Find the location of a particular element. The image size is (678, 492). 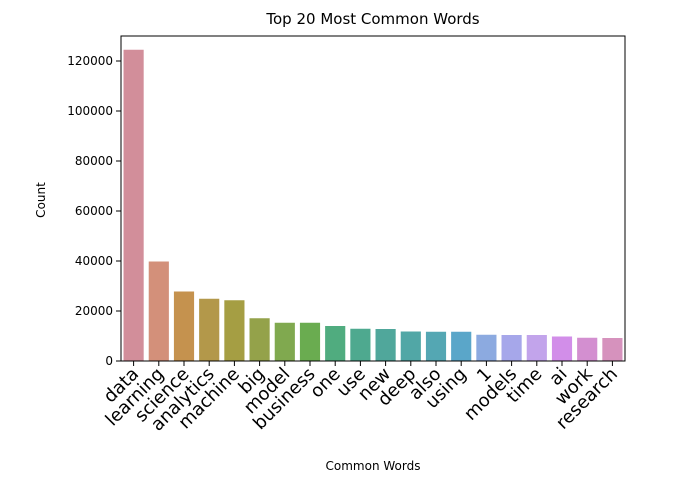

y-tick-label: 60000 is located at coordinates (94, 211).